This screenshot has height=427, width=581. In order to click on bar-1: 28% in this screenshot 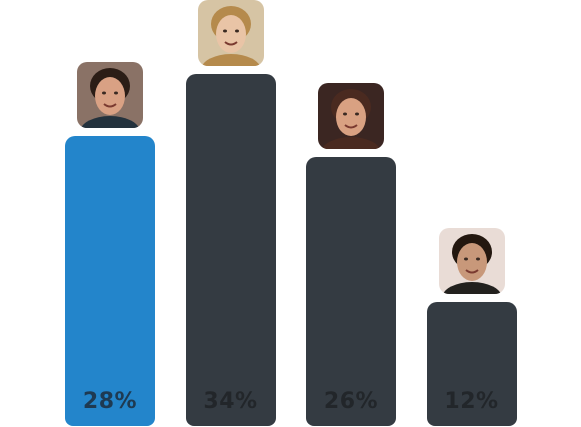, I will do `click(110, 281)`.